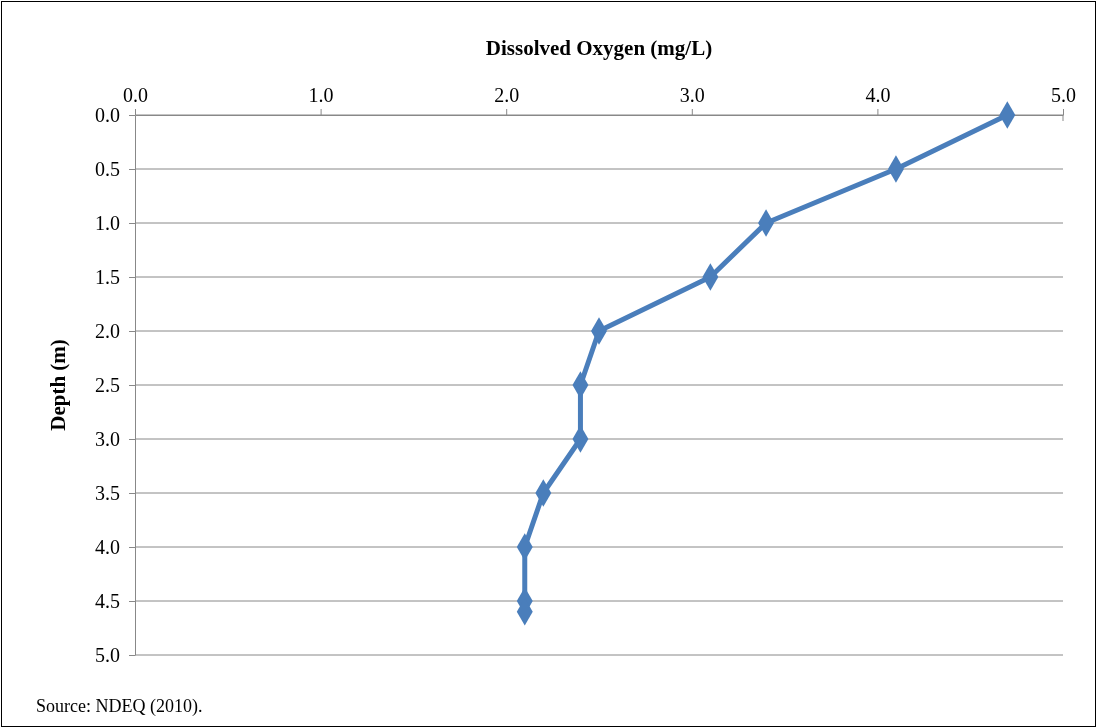 Image resolution: width=1097 pixels, height=728 pixels. Describe the element at coordinates (58, 385) in the screenshot. I see `y-axis-title: Depth (m)` at that location.